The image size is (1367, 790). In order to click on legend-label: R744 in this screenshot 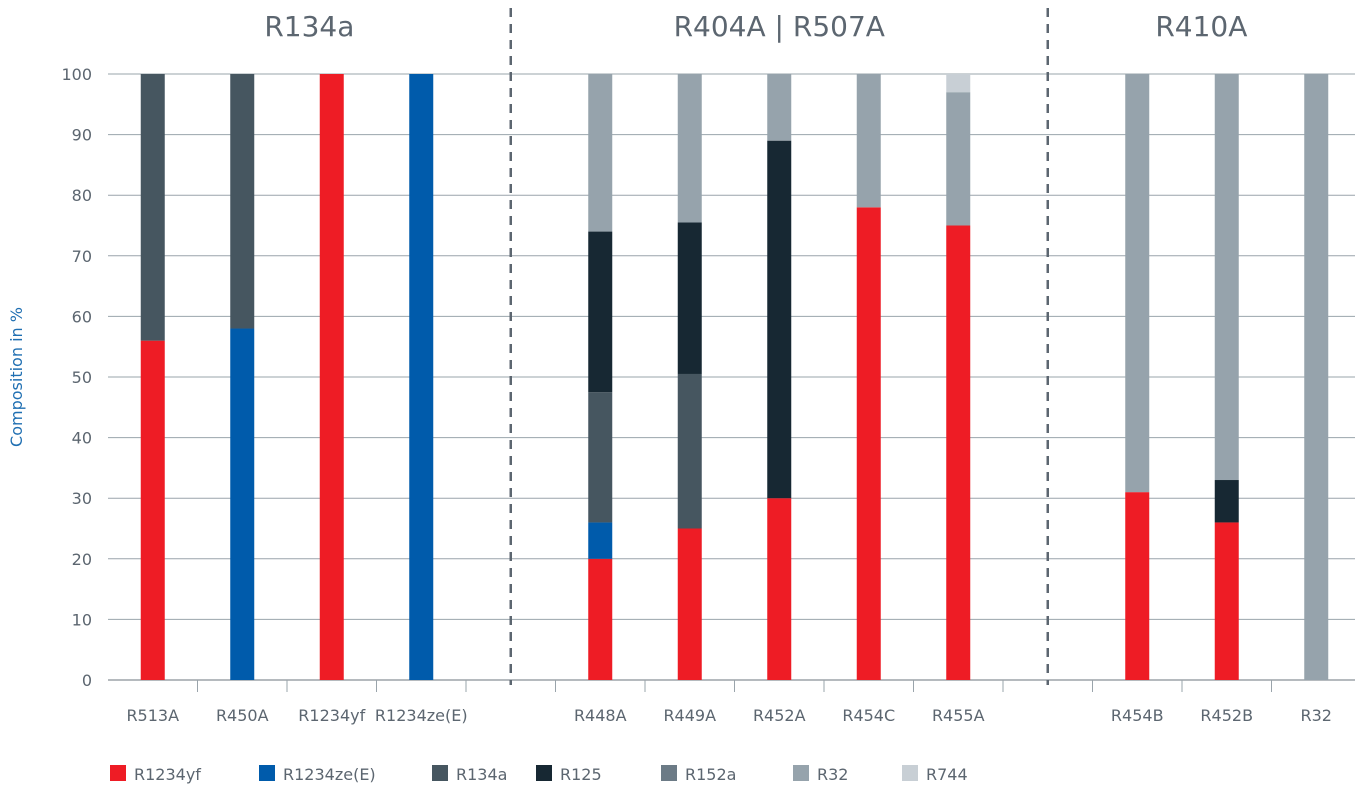, I will do `click(947, 774)`.